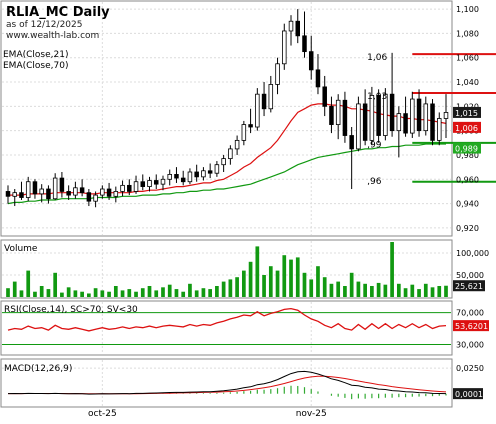 This screenshot has height=424, width=496. I want to click on volume-tick-label: 100,000, so click(472, 253).